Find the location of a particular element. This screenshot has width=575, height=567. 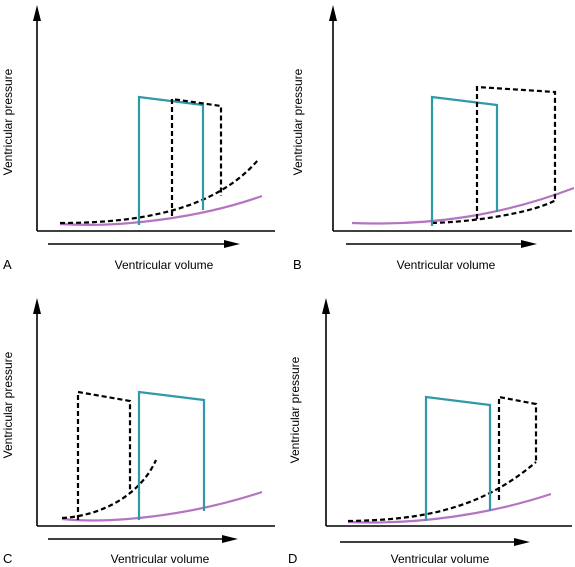

panel-d-baseline-loop is located at coordinates (458, 458).